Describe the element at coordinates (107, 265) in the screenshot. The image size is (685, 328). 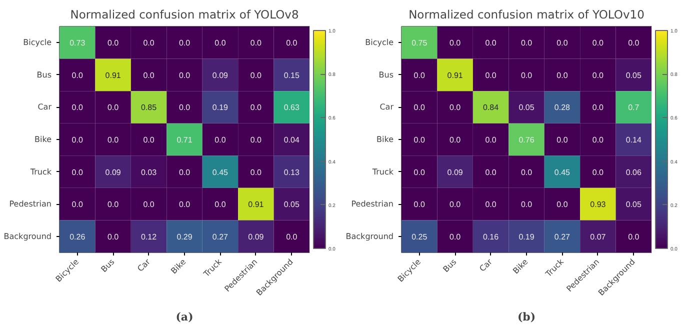
I see `x-tick-label: Bus` at that location.